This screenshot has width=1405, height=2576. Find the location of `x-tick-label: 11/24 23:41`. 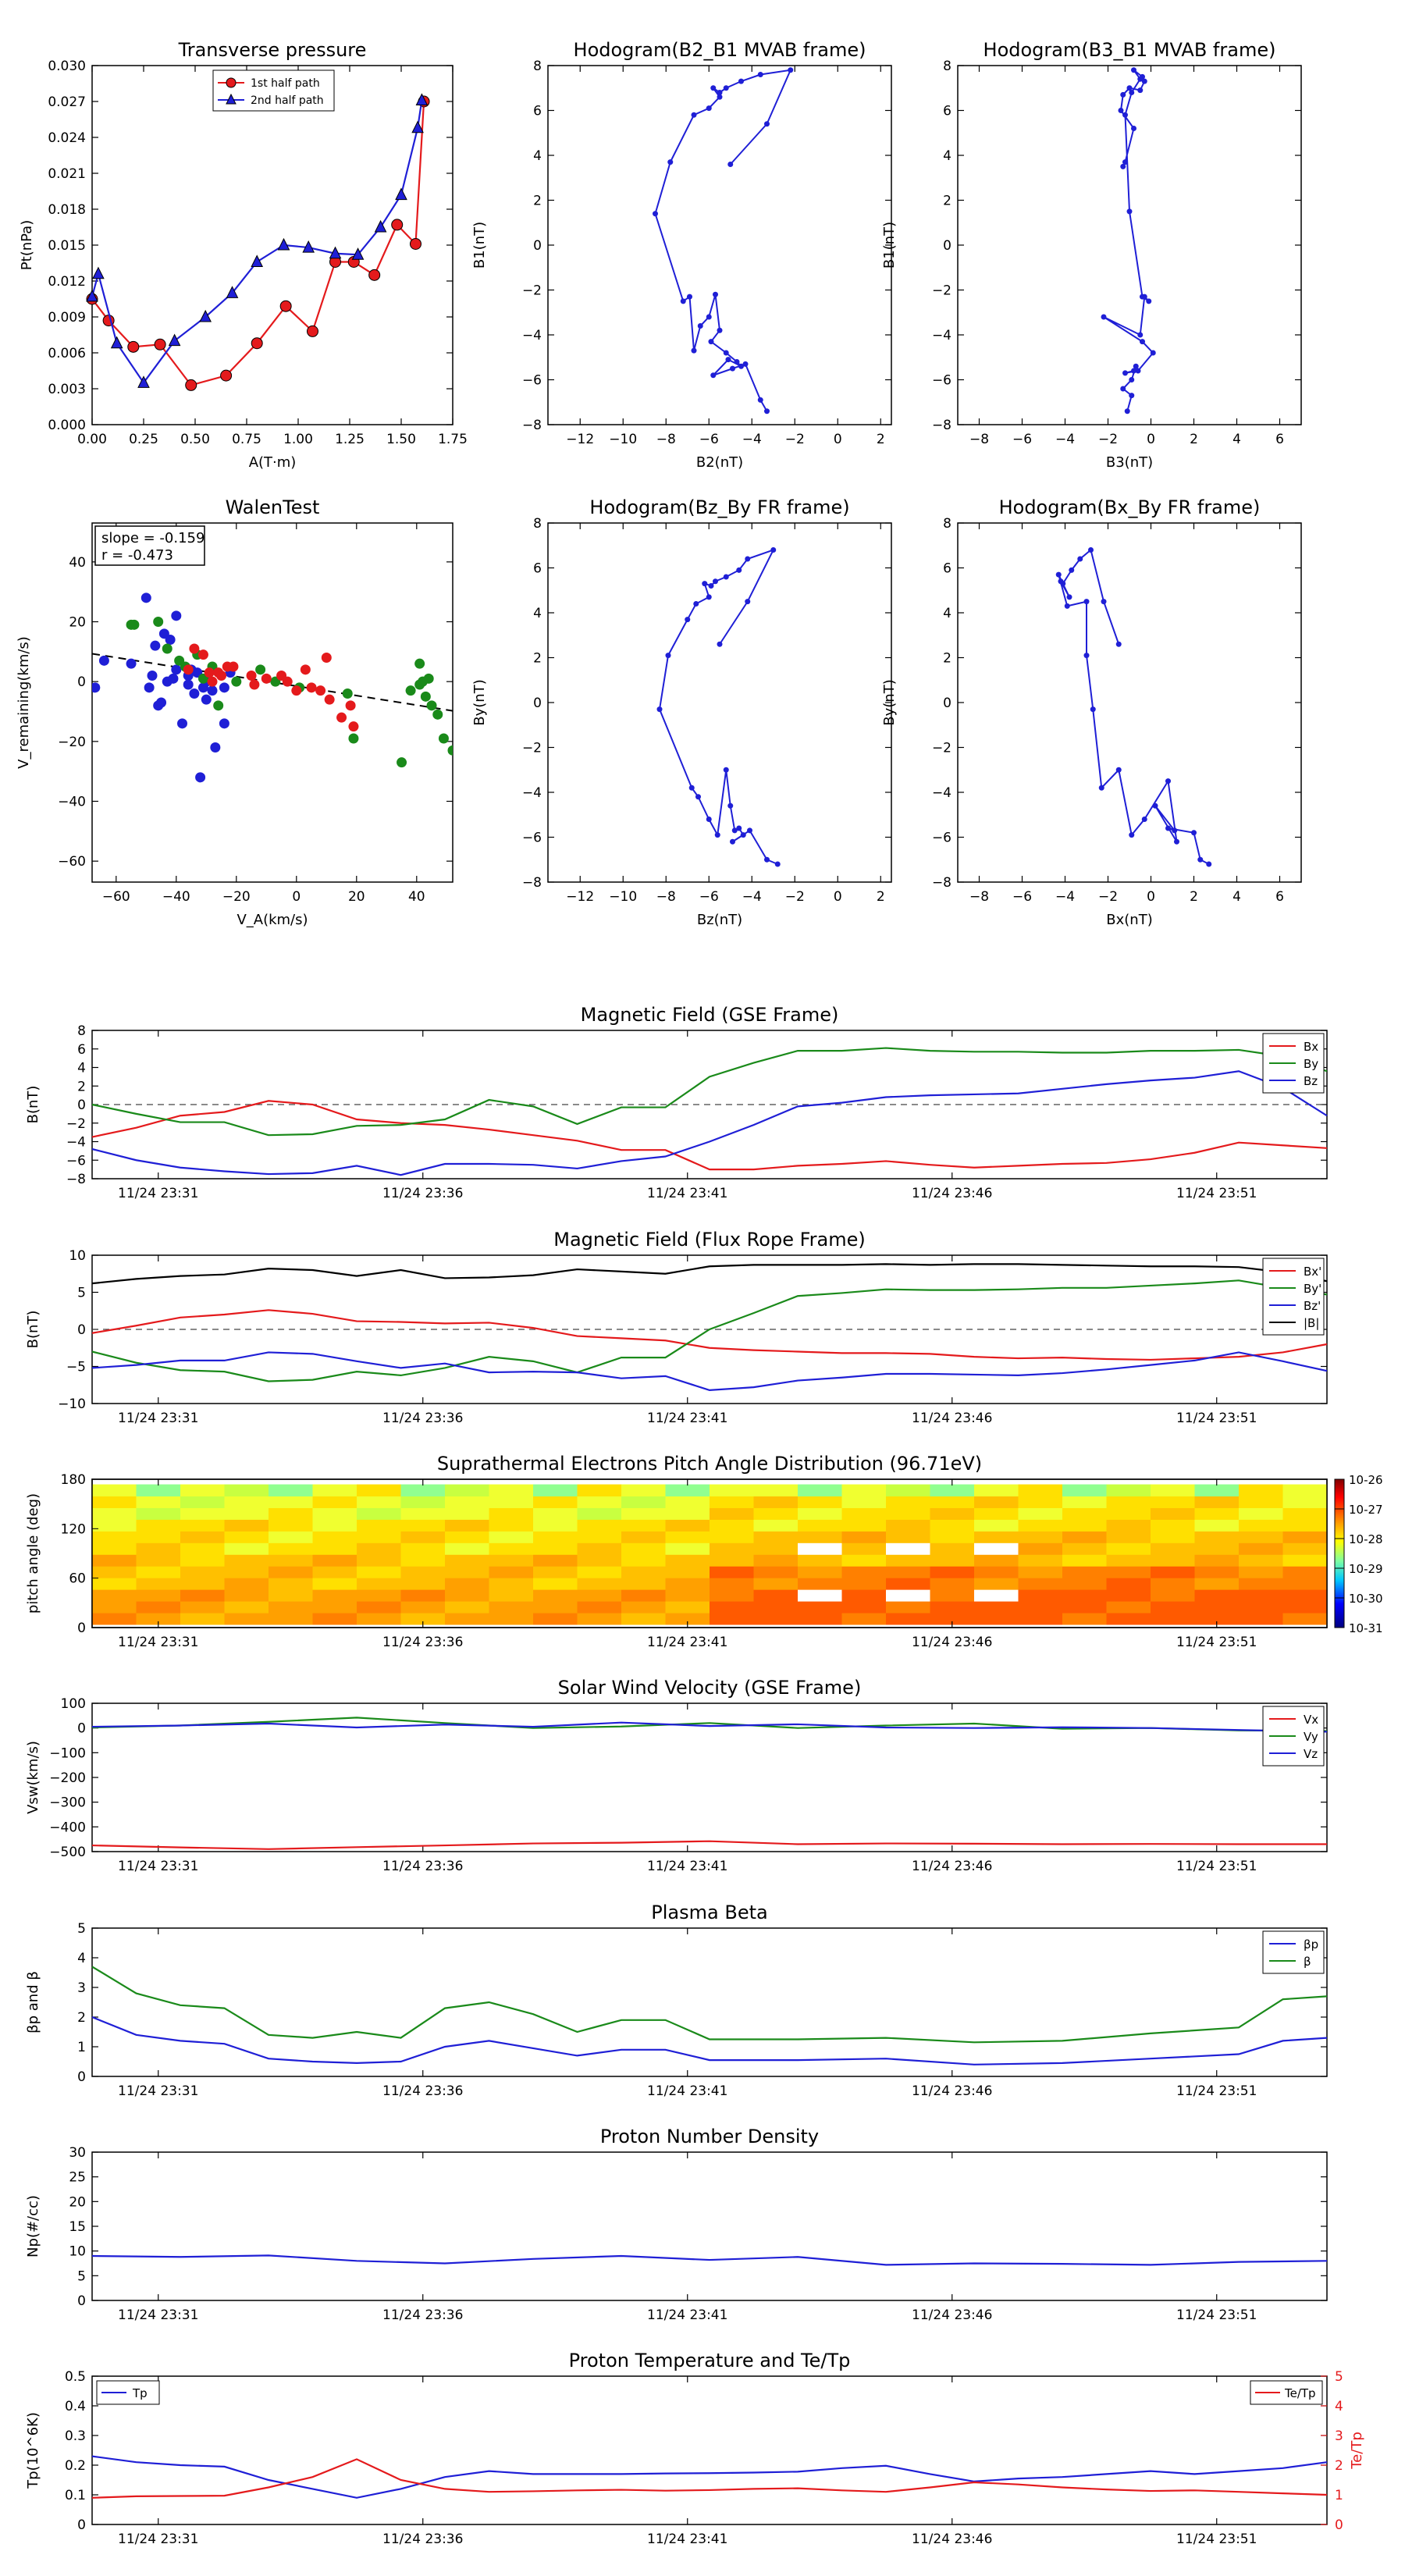

x-tick-label: 11/24 23:41 is located at coordinates (687, 2539).